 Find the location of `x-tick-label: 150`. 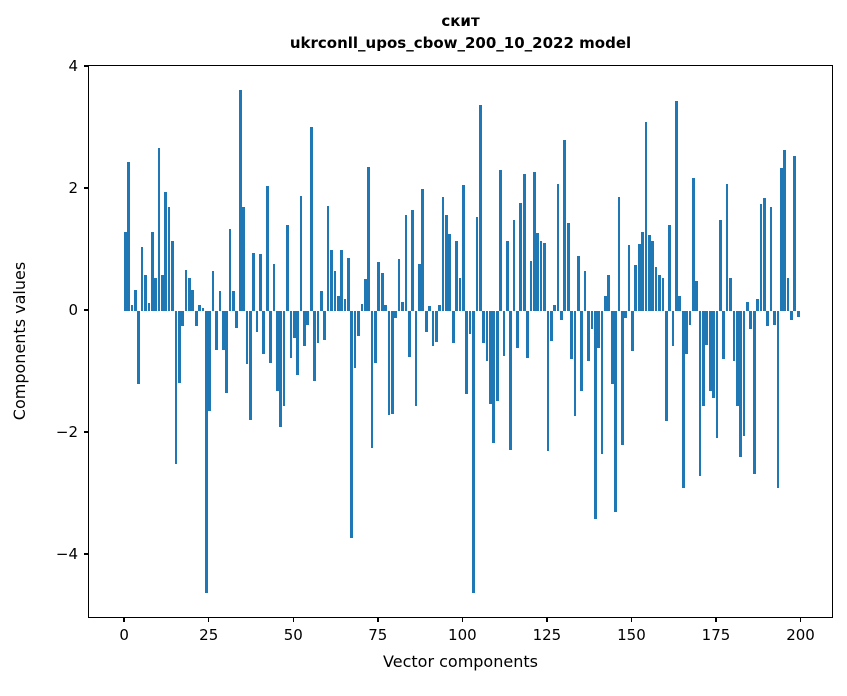

x-tick-label: 150 is located at coordinates (631, 635).